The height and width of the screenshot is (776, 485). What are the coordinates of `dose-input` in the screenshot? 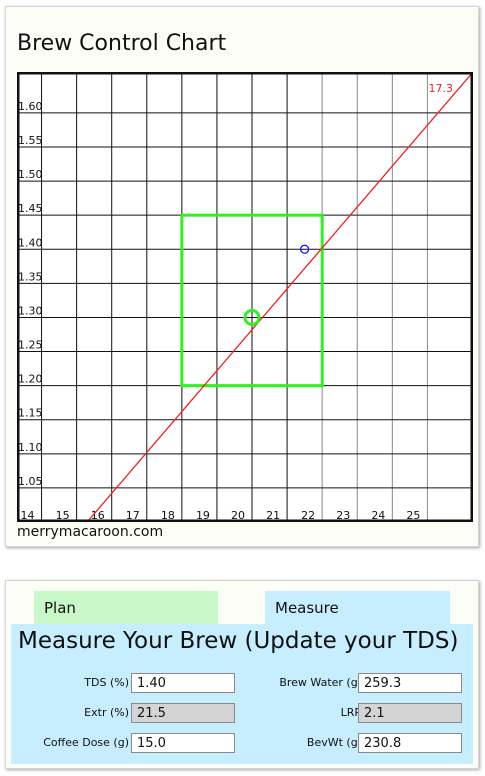 It's located at (183, 743).